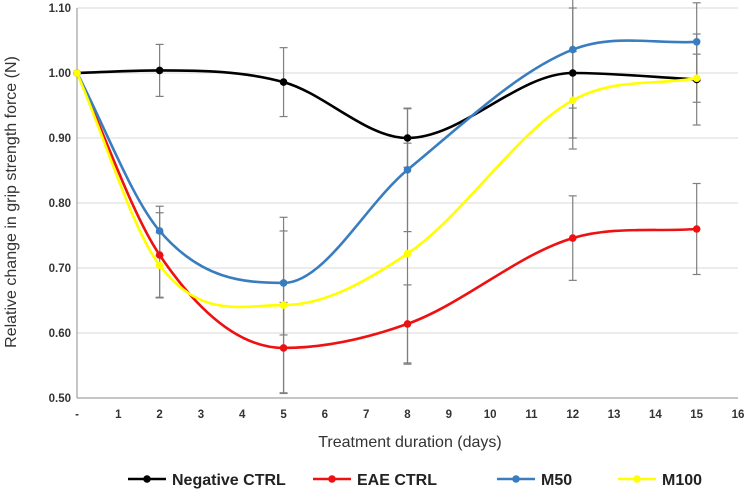  I want to click on x-tick-label: 15, so click(696, 415).